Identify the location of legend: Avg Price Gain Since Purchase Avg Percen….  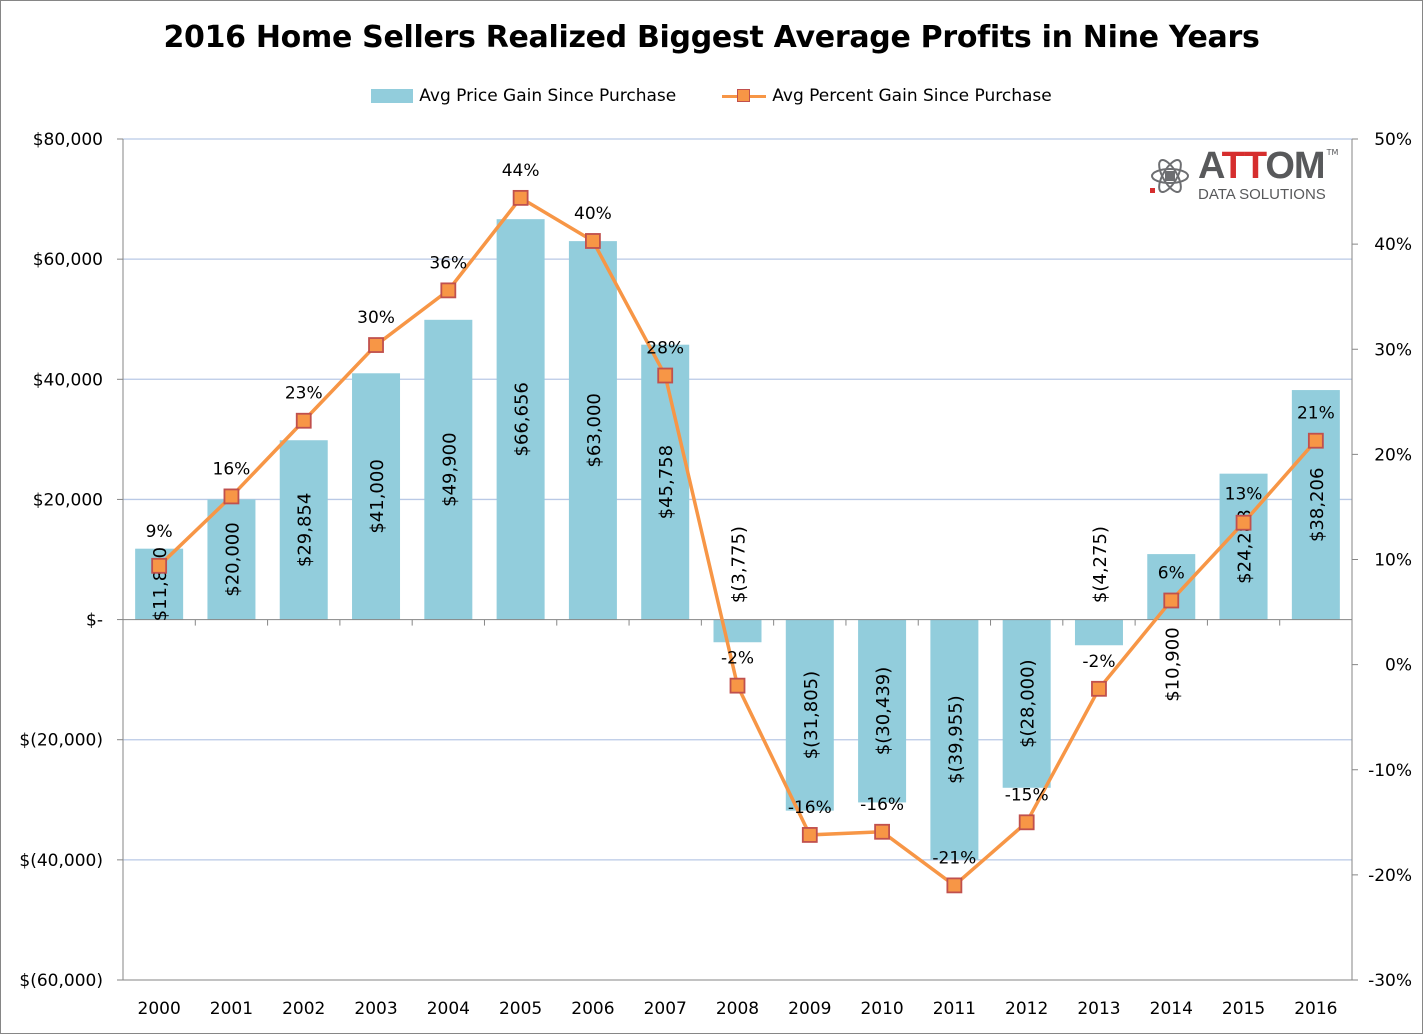
(711, 96).